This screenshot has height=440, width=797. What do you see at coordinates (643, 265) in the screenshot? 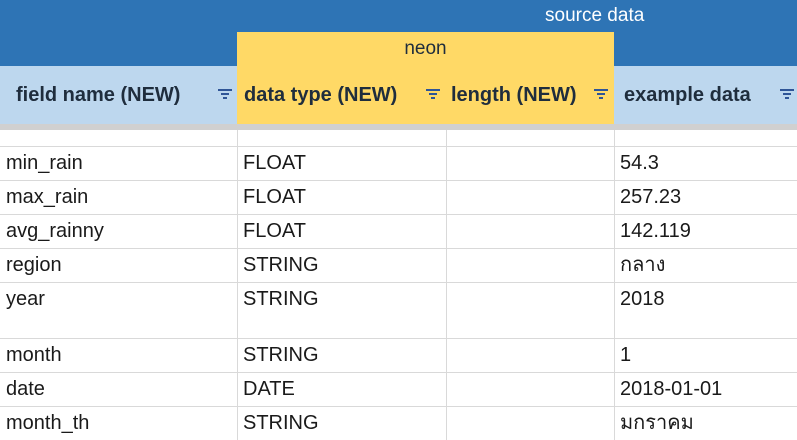
I see `cell-example-data: กลาง` at bounding box center [643, 265].